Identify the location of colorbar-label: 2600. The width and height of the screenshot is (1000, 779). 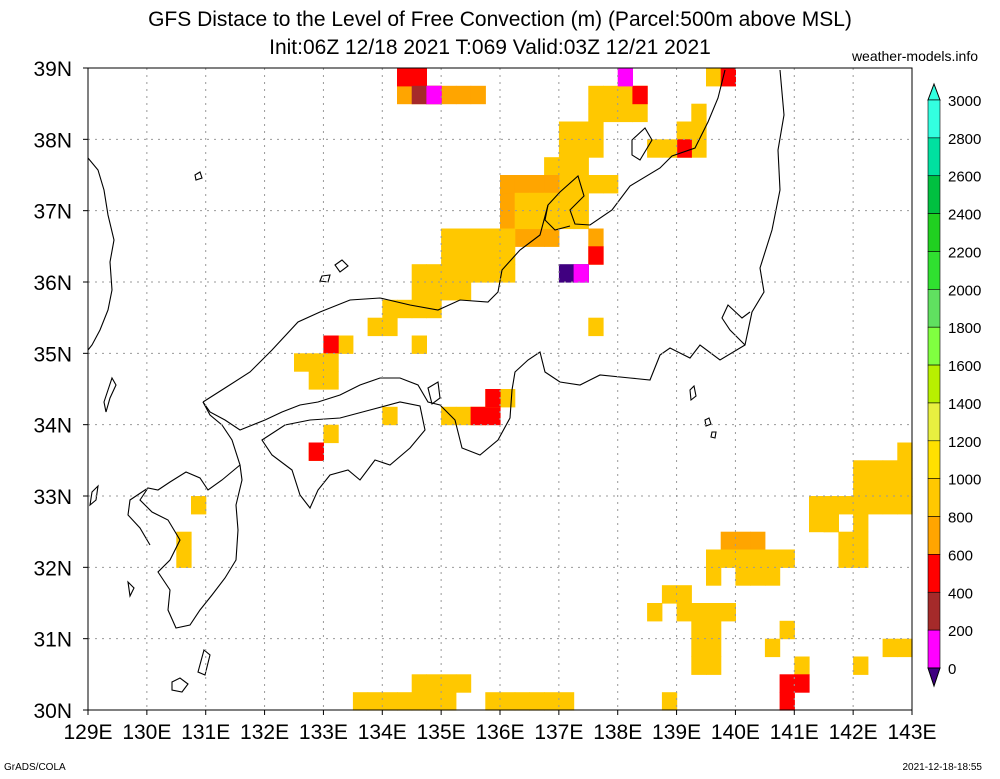
(964, 177).